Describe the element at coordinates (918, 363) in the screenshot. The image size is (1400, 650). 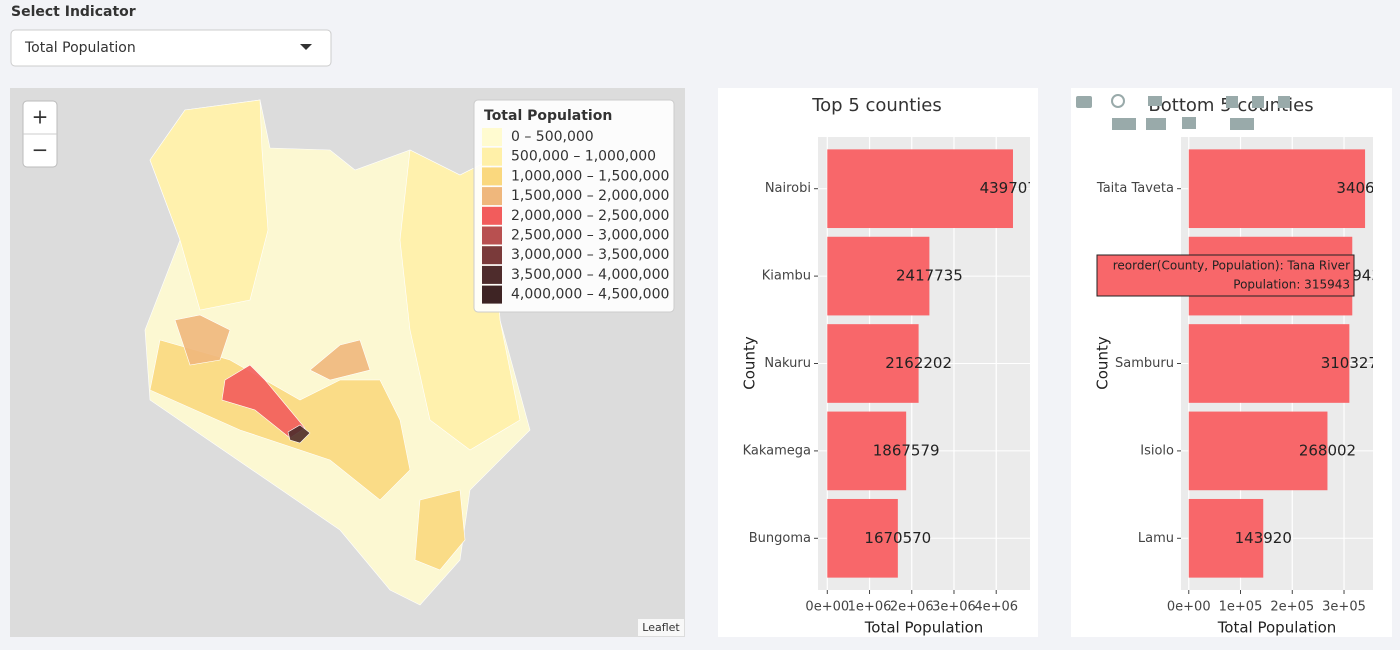
I see `bar-label: 2162202` at that location.